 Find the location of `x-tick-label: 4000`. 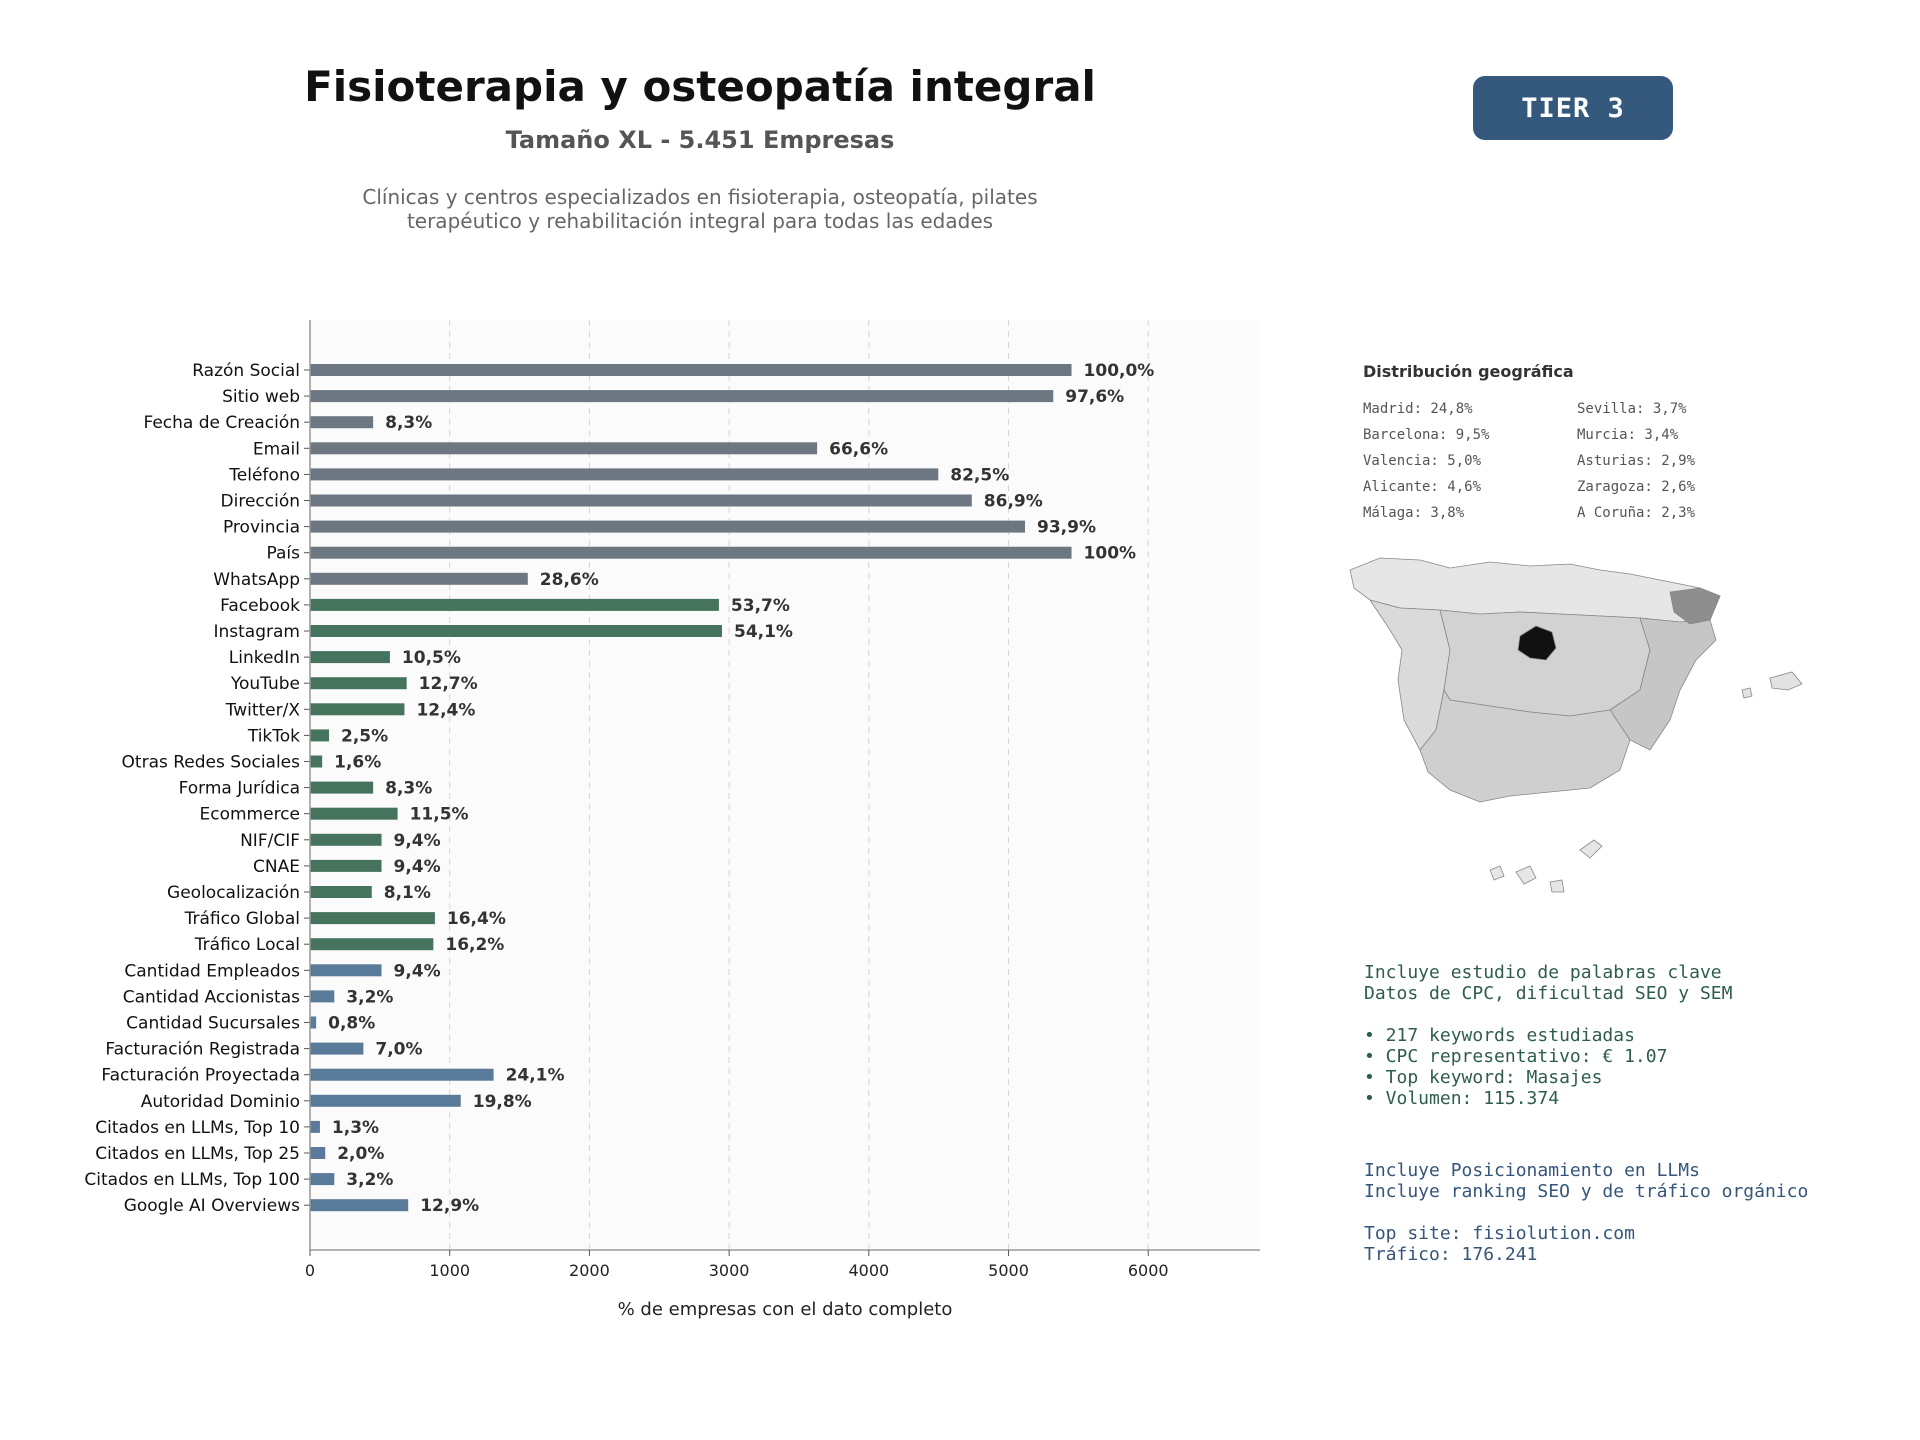

x-tick-label: 4000 is located at coordinates (868, 1270).